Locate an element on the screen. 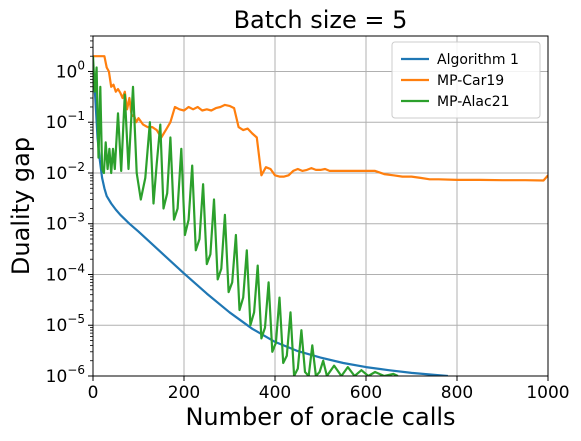 The height and width of the screenshot is (441, 581). y-axis: 10⁰ 10⁻¹ 10⁻² 10⁻³ 10⁻⁴ 10⁻⁵ 10⁻⁶ is located at coordinates (69, 211).